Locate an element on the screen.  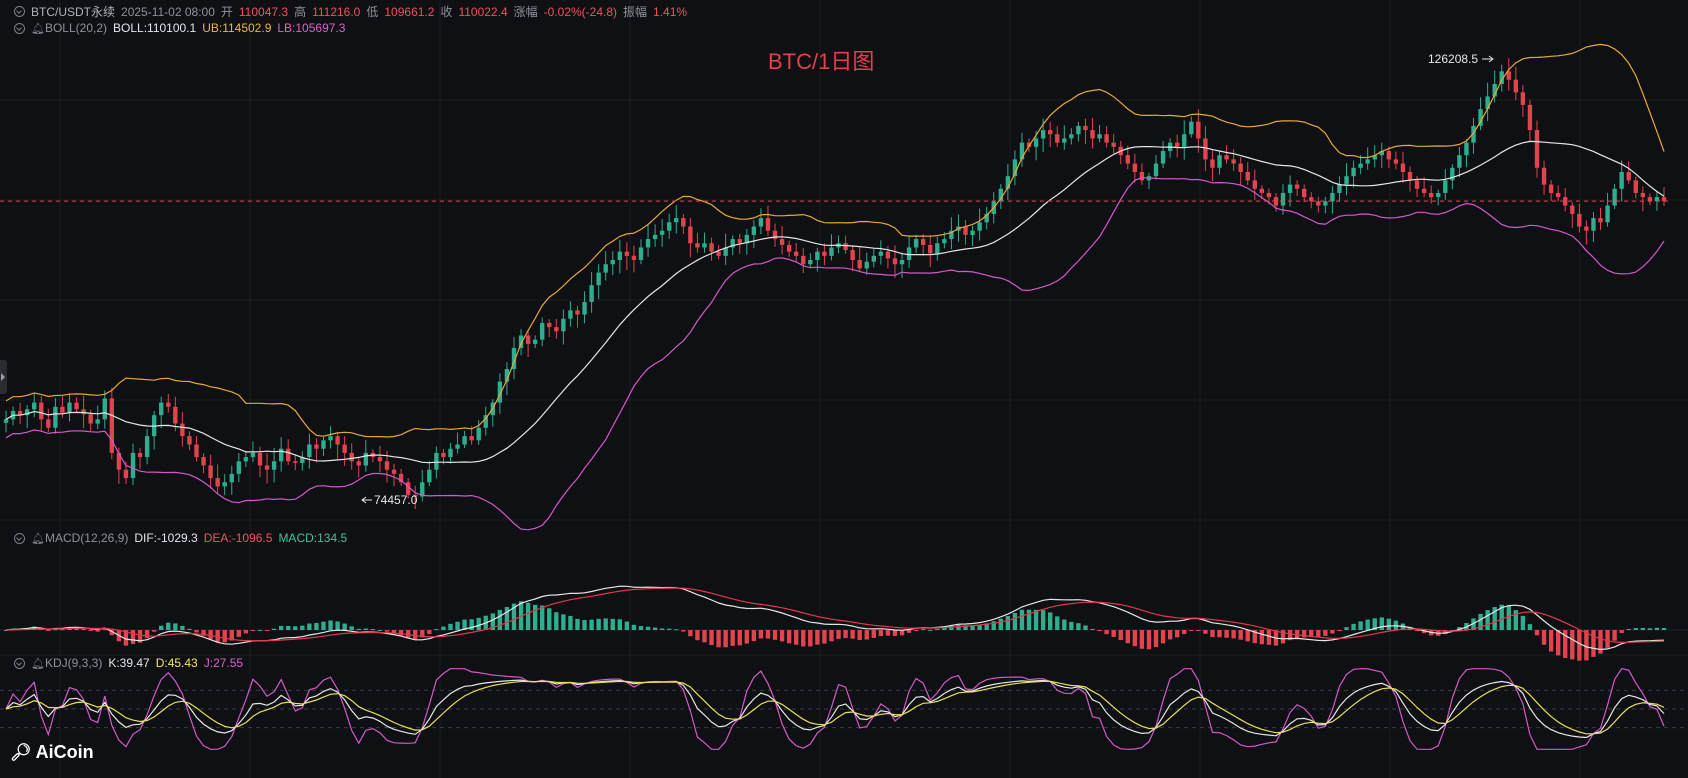
change-value: -0.02%(-24.8) is located at coordinates (580, 11).